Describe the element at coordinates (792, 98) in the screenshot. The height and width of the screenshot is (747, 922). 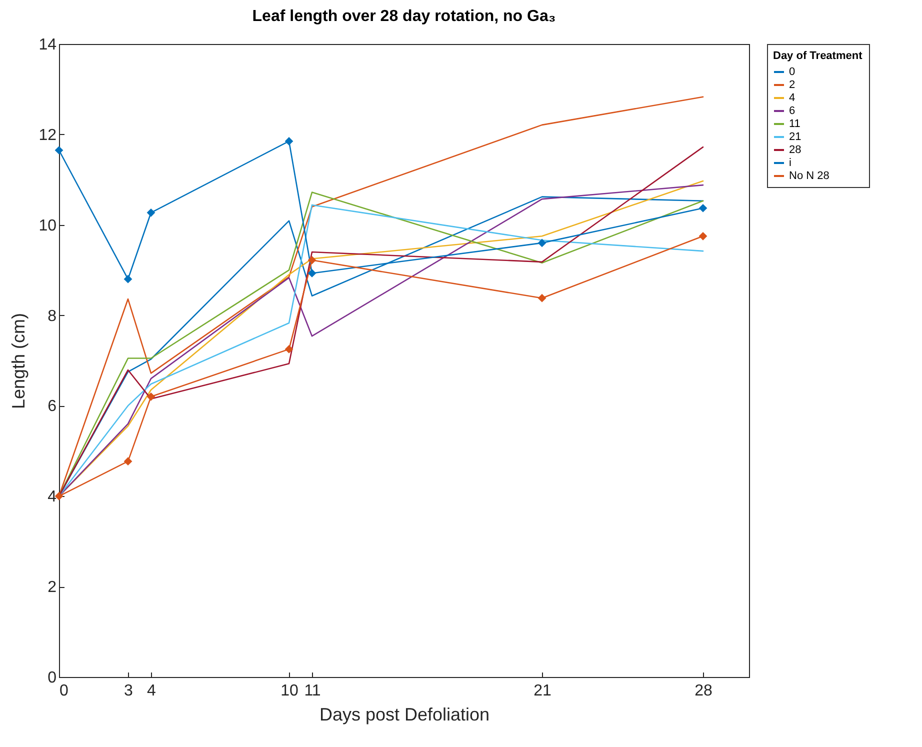
I see `legend-label: 4` at that location.